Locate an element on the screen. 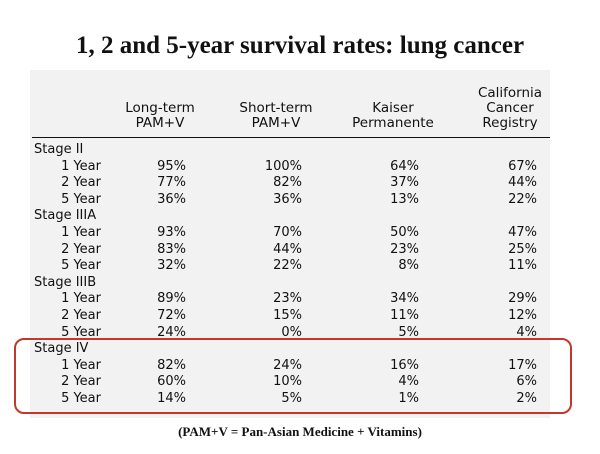 This screenshot has height=454, width=600. footnote: (PAM+V = Pan-Asian Medicine + Vitamins) is located at coordinates (300, 431).